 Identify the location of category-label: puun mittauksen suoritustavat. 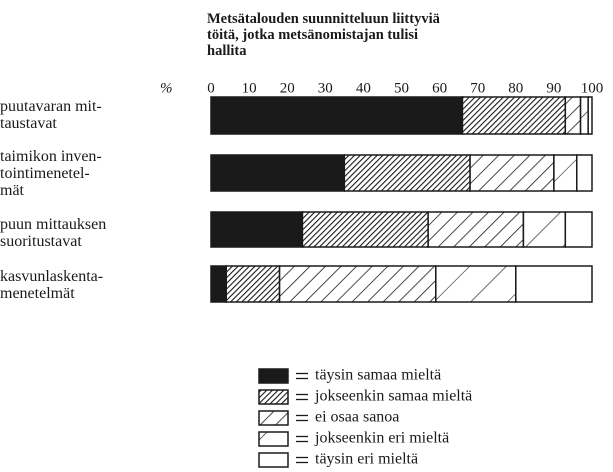
(53, 233).